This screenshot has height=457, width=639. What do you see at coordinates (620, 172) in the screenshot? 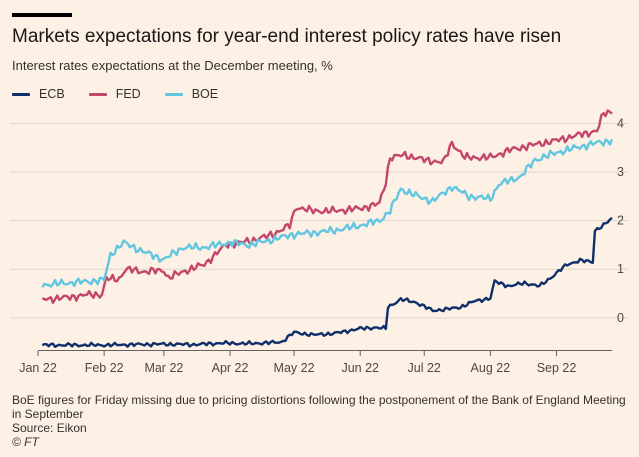
I see `y-tick-label: 3` at bounding box center [620, 172].